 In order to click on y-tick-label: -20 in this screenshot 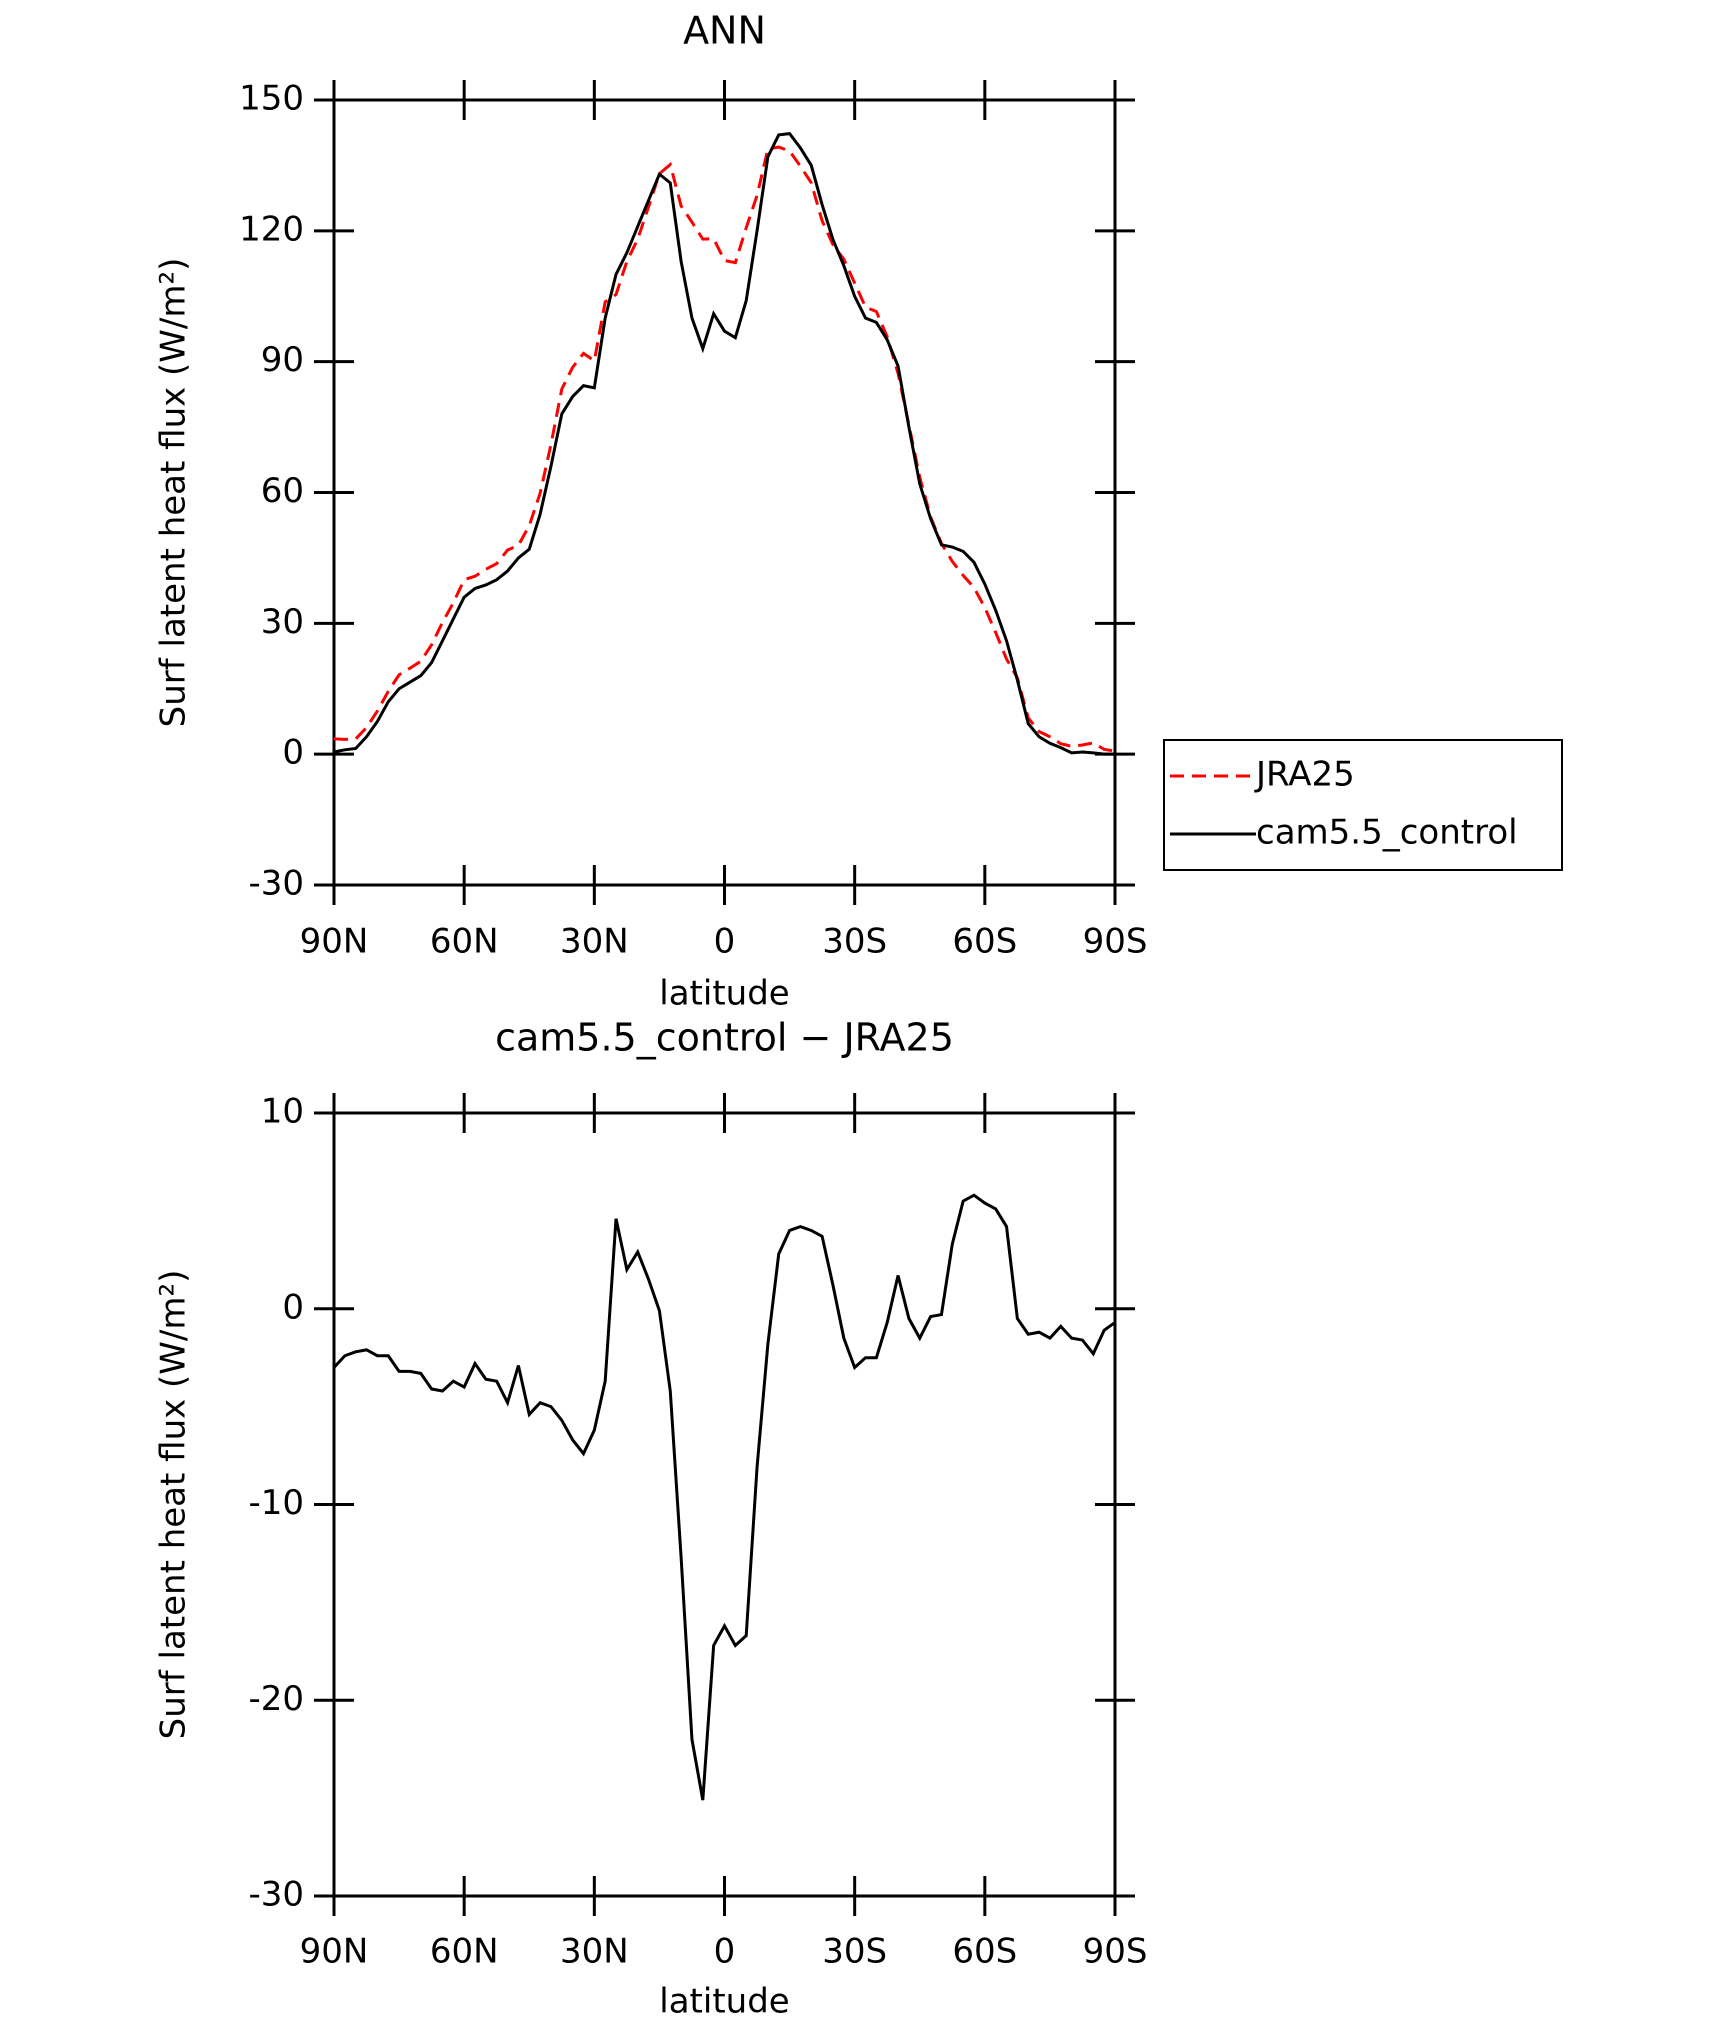, I will do `click(276, 1699)`.